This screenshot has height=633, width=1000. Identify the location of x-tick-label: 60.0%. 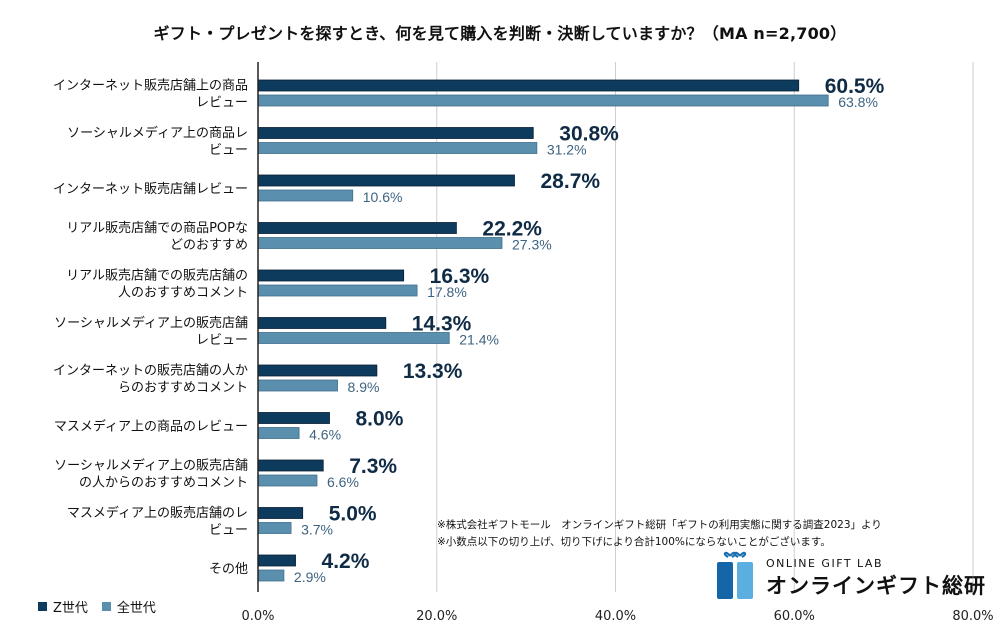
(794, 616).